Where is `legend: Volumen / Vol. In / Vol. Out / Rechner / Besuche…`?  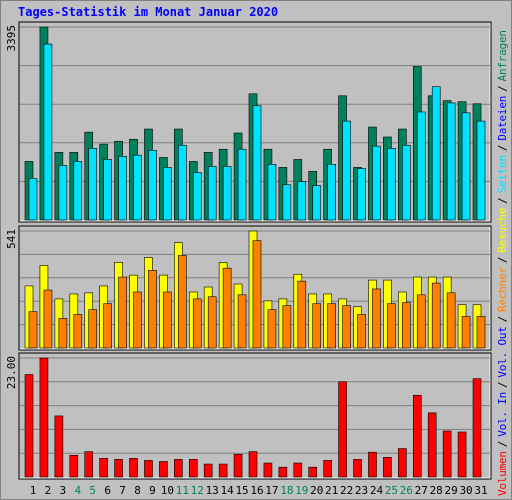
legend: Volumen / Vol. In / Vol. Out / Rechner / Besuche… is located at coordinates (502, 263).